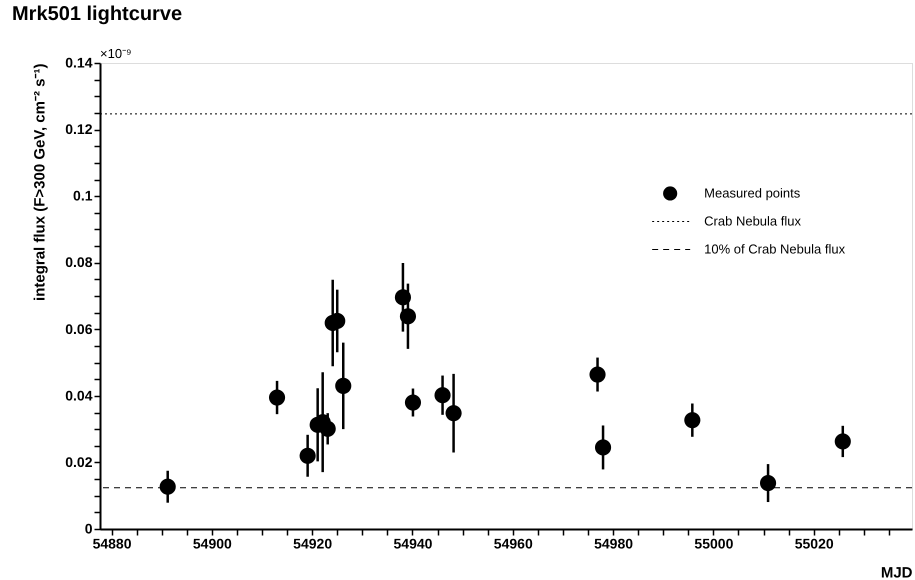 The image size is (915, 580). Describe the element at coordinates (79, 129) in the screenshot. I see `y-tick-label: 0.12` at that location.